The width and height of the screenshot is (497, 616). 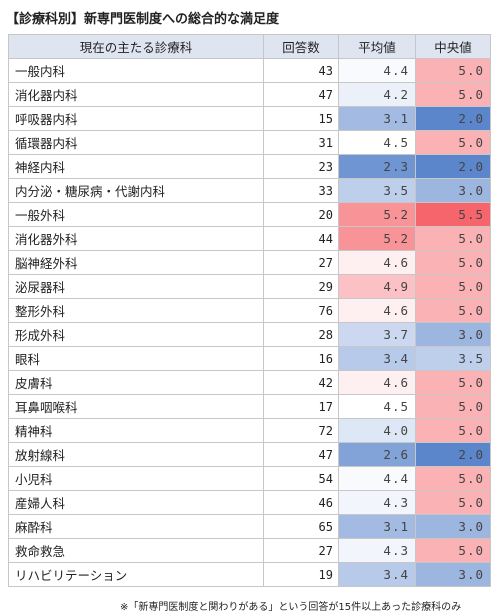 I want to click on count-cell: 19, so click(x=301, y=574).